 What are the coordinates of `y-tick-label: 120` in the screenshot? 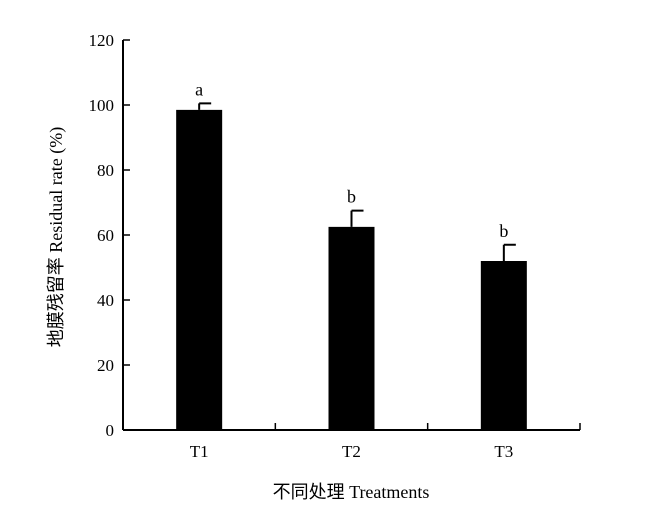 It's located at (102, 40).